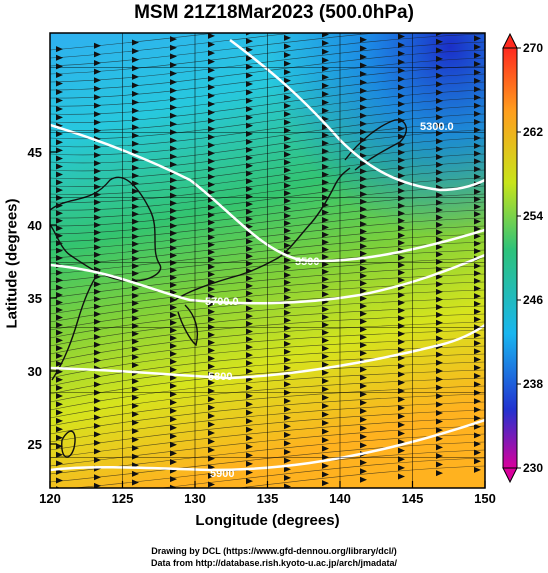  What do you see at coordinates (533, 132) in the screenshot?
I see `colorbar-tick-label: 262` at bounding box center [533, 132].